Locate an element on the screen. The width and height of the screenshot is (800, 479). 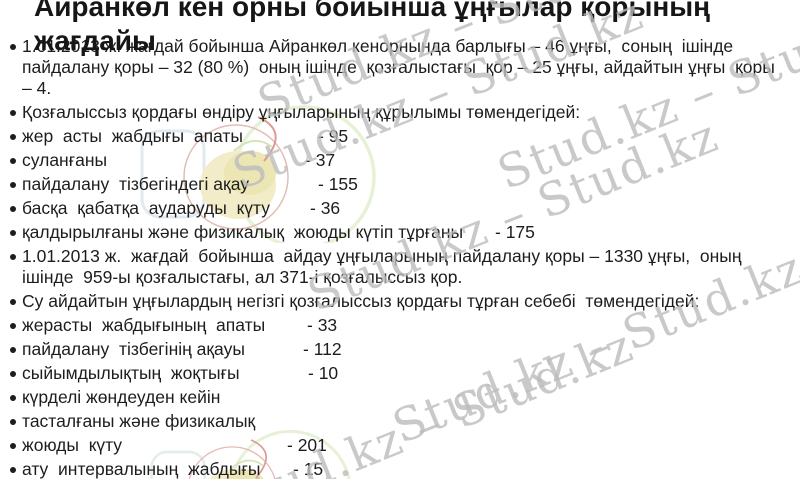
bullet-text: ату интервалының жабдығы is located at coordinates (141, 469).